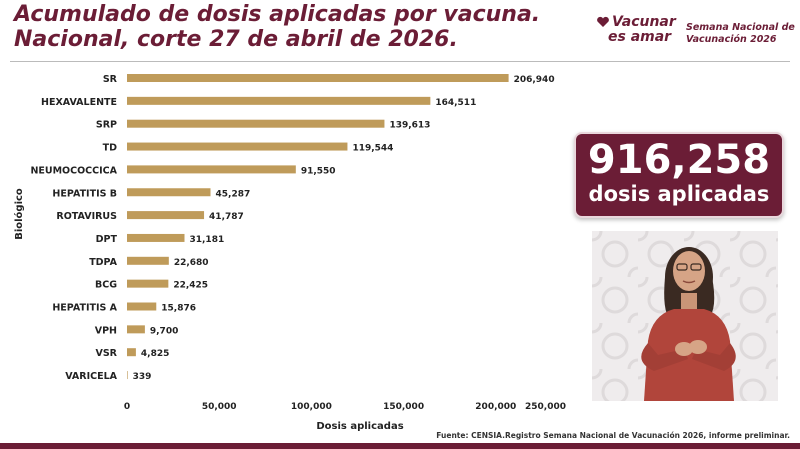 The image size is (800, 449). Describe the element at coordinates (403, 407) in the screenshot. I see `x-tick-label: 150,000` at that location.